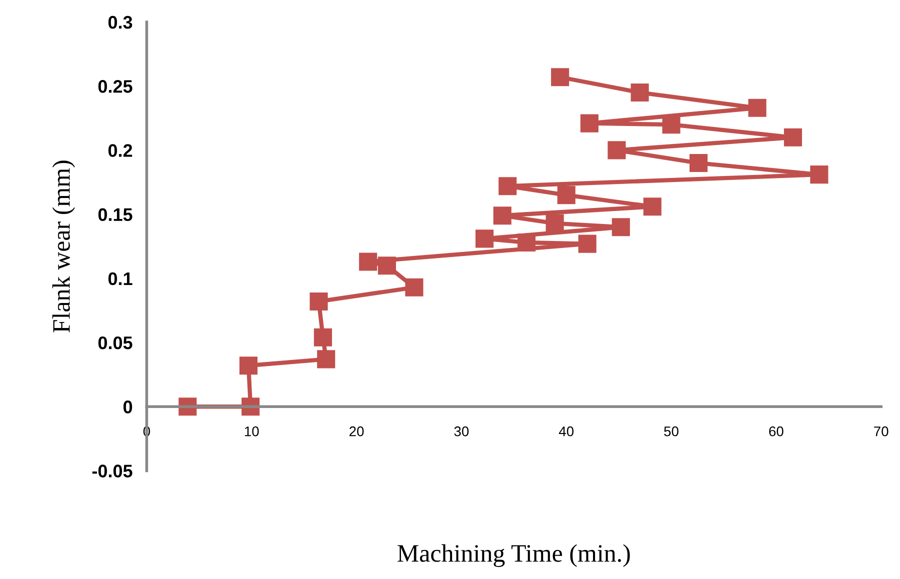 The image size is (900, 579). I want to click on x-tick-label: 20, so click(357, 431).